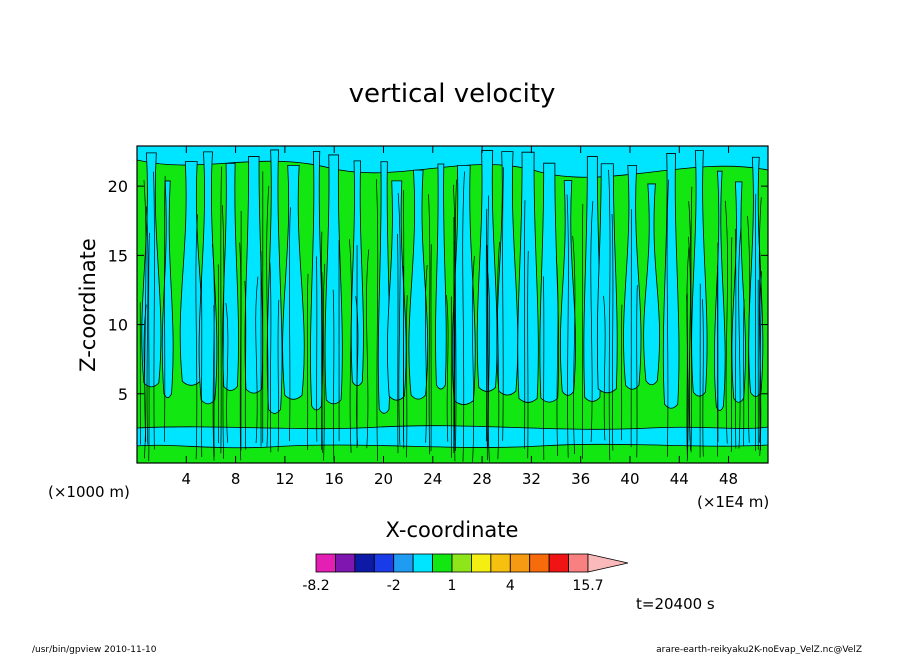  Describe the element at coordinates (88, 305) in the screenshot. I see `y-axis-label: Z-coordinate` at that location.